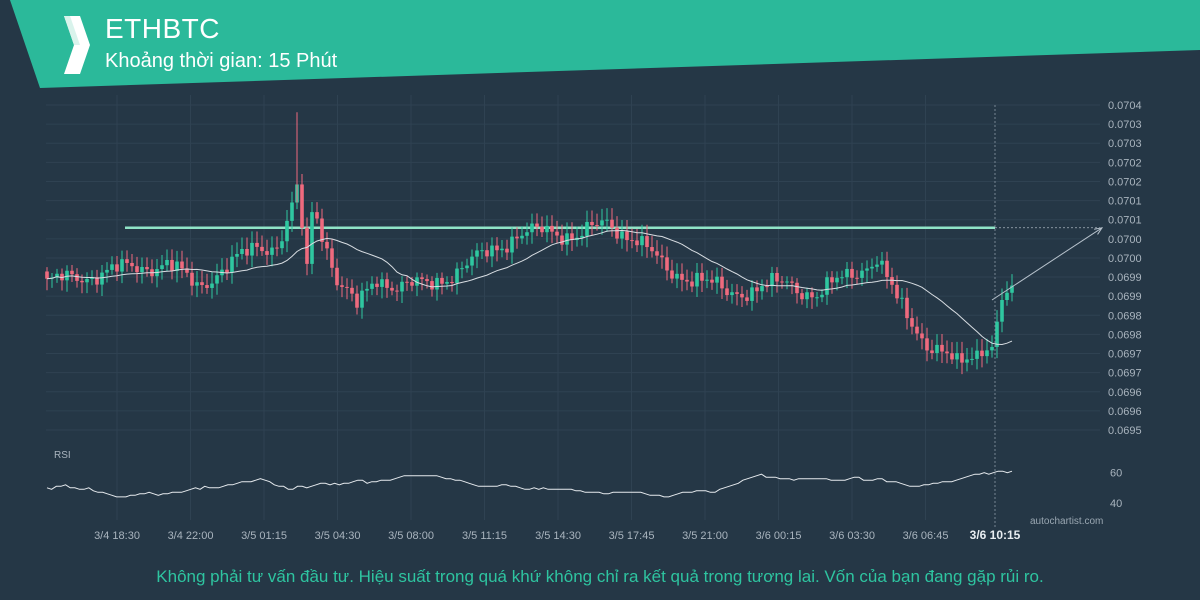  I want to click on price-tick-label: 0.0695, so click(1125, 431).